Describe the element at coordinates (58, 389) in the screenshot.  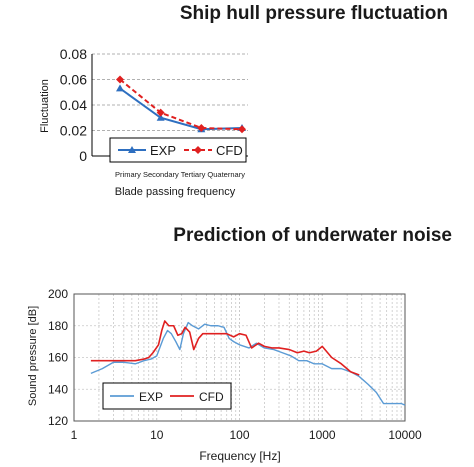
I see `bottom-y-tick-label: 140` at that location.